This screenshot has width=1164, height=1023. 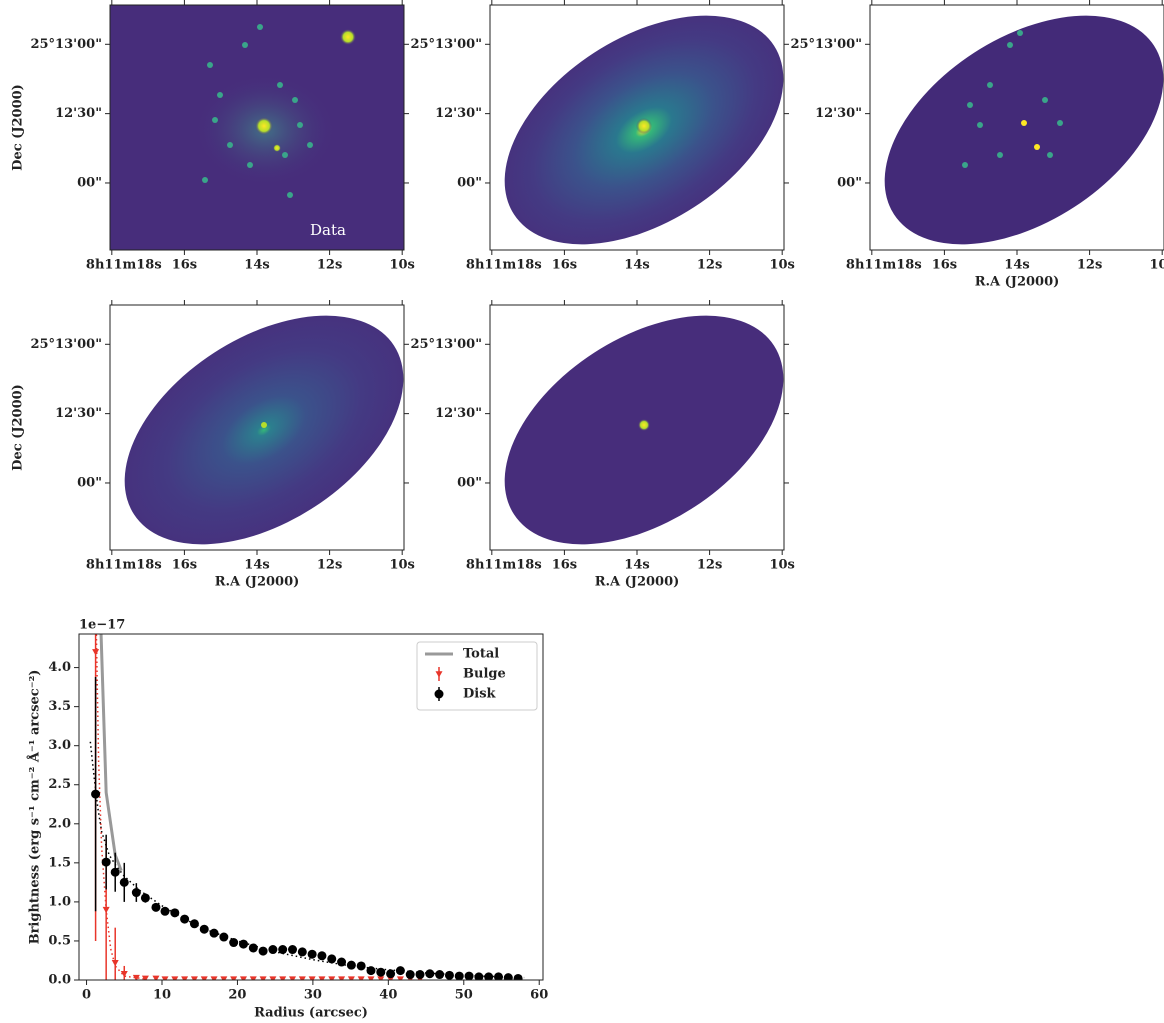 I want to click on plot-area, so click(x=307, y=807).